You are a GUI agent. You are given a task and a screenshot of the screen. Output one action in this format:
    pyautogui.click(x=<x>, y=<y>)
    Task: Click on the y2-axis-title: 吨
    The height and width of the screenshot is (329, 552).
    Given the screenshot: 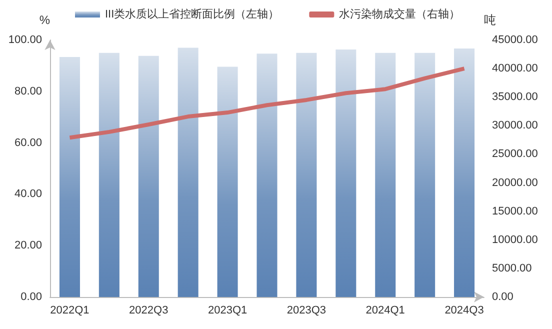 What is the action you would take?
    pyautogui.click(x=490, y=20)
    